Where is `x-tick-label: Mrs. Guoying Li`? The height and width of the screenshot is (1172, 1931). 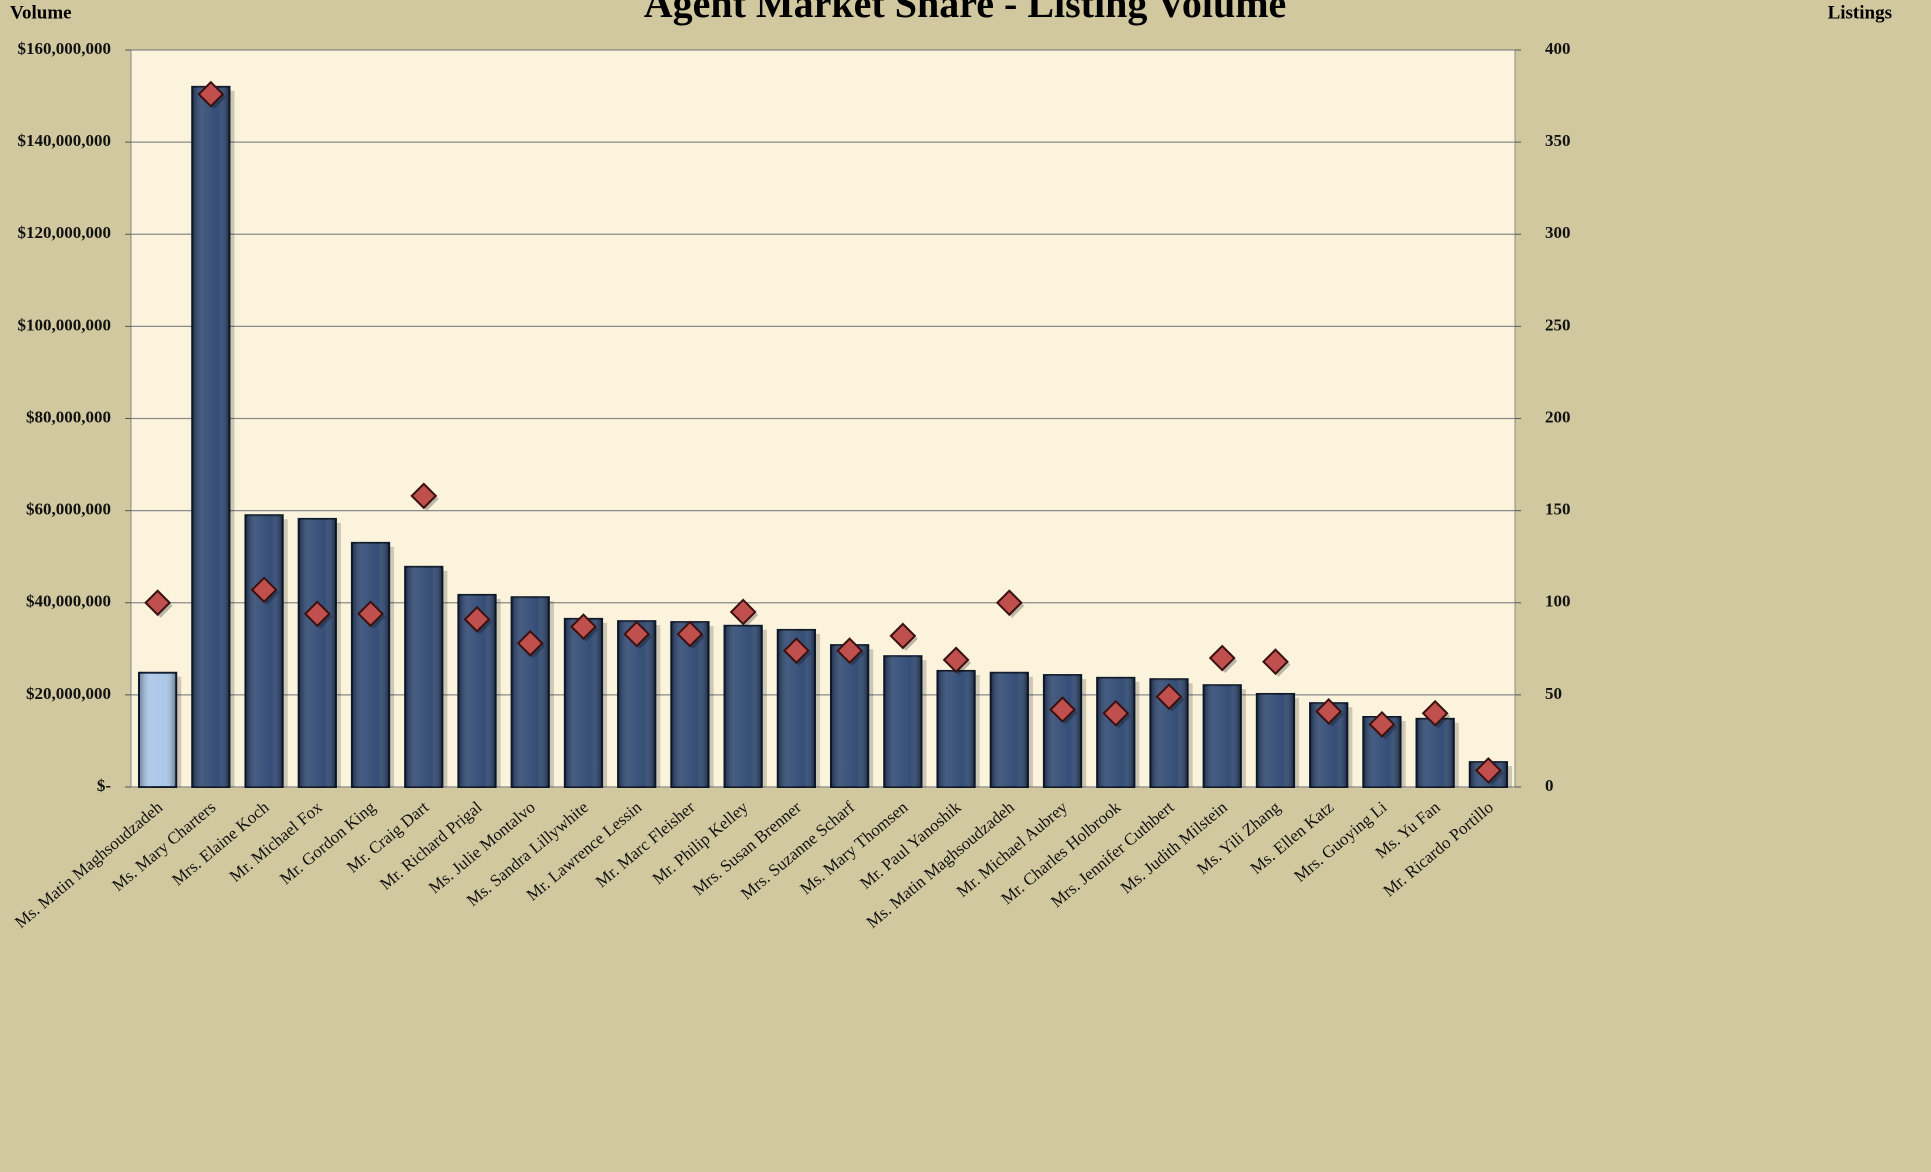 x-tick-label: Mrs. Guoying Li is located at coordinates (1340, 841).